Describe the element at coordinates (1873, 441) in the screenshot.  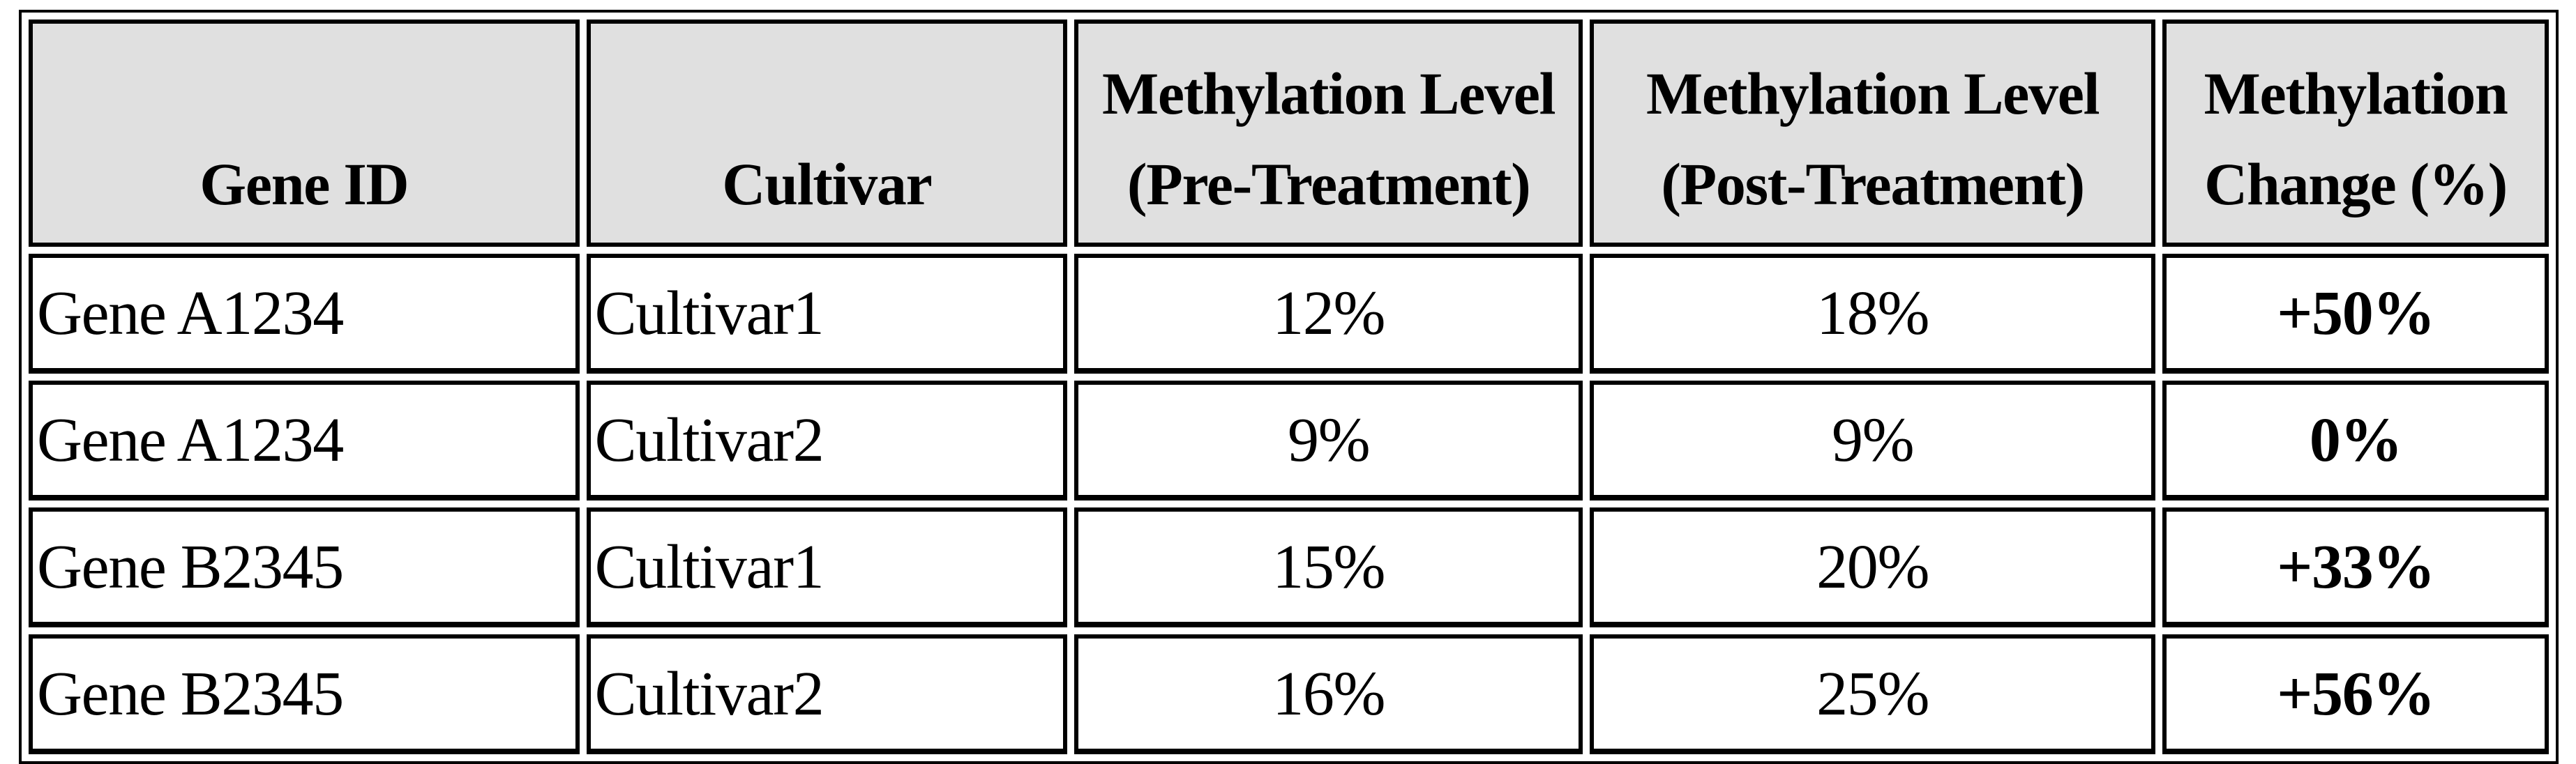
I see `cell-post-treatment: 9%` at that location.